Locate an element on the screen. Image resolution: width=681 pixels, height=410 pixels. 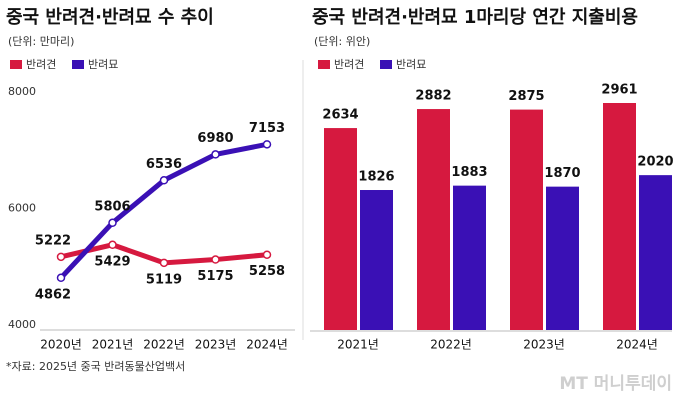
chart-title: 중국 반려견·반려묘 1마리당 연간 지출비용 is located at coordinates (475, 17).